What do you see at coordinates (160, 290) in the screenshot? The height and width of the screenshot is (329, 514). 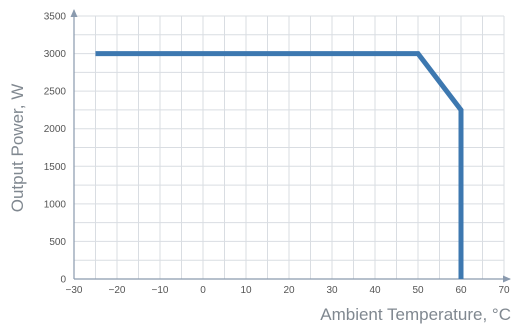 I see `x-tick-label: −10` at bounding box center [160, 290].